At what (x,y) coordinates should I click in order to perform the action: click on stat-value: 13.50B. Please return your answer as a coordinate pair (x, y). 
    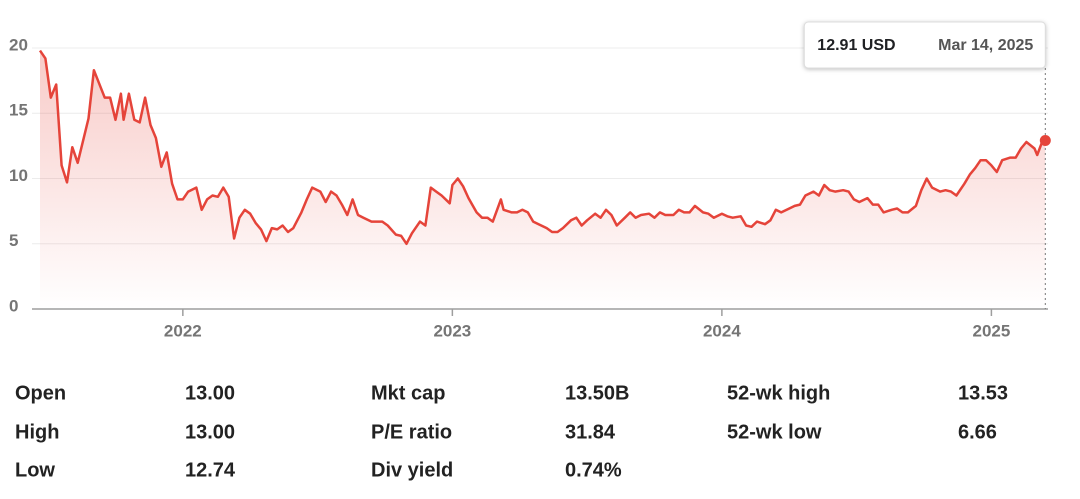
    Looking at the image, I should click on (597, 393).